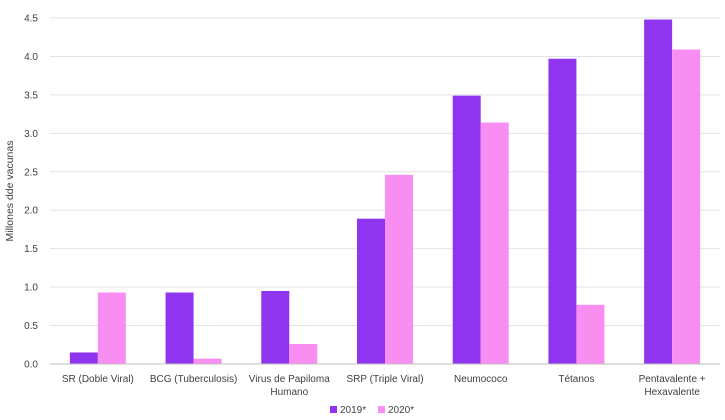  I want to click on x-category-label: SR (Doble Viral), so click(98, 379).